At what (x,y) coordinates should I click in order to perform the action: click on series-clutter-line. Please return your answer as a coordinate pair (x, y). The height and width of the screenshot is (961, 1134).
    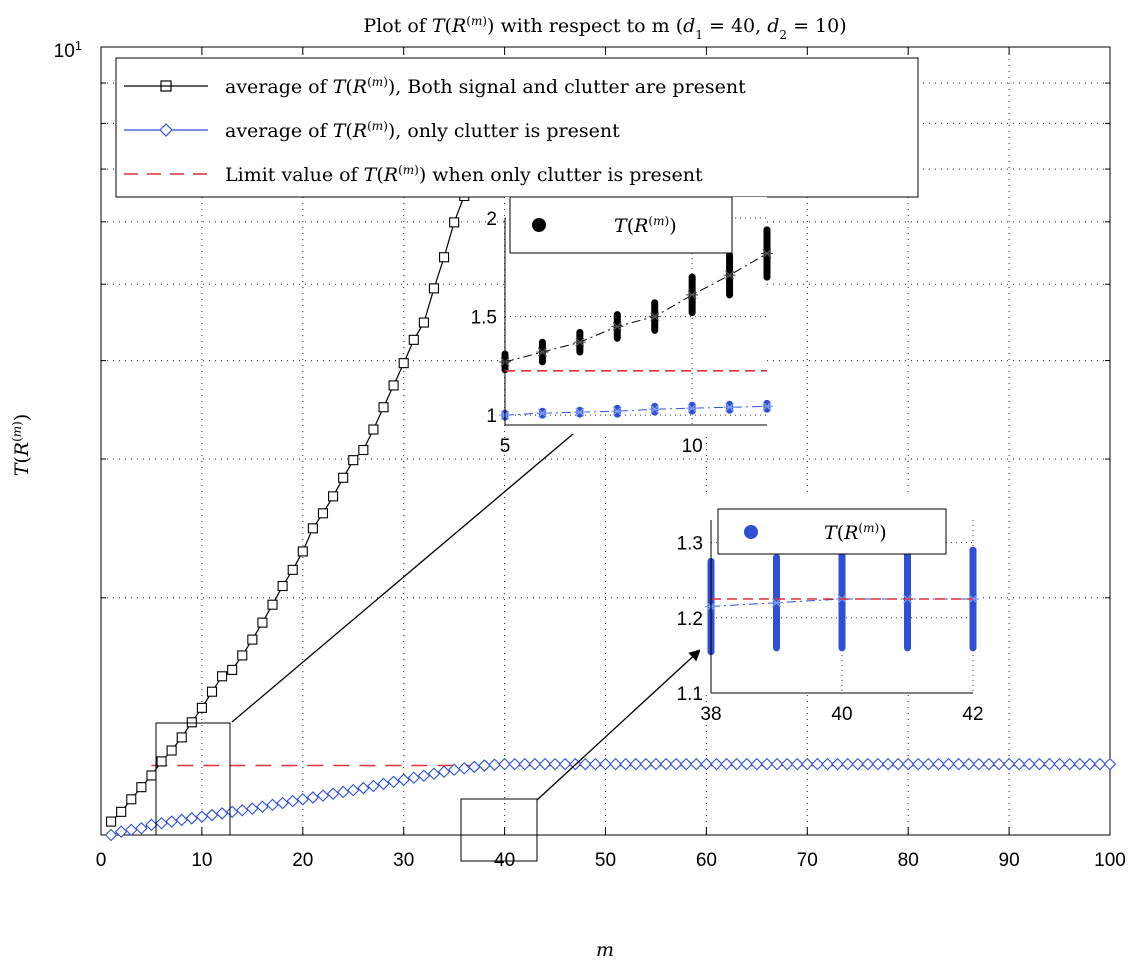
    Looking at the image, I should click on (610, 799).